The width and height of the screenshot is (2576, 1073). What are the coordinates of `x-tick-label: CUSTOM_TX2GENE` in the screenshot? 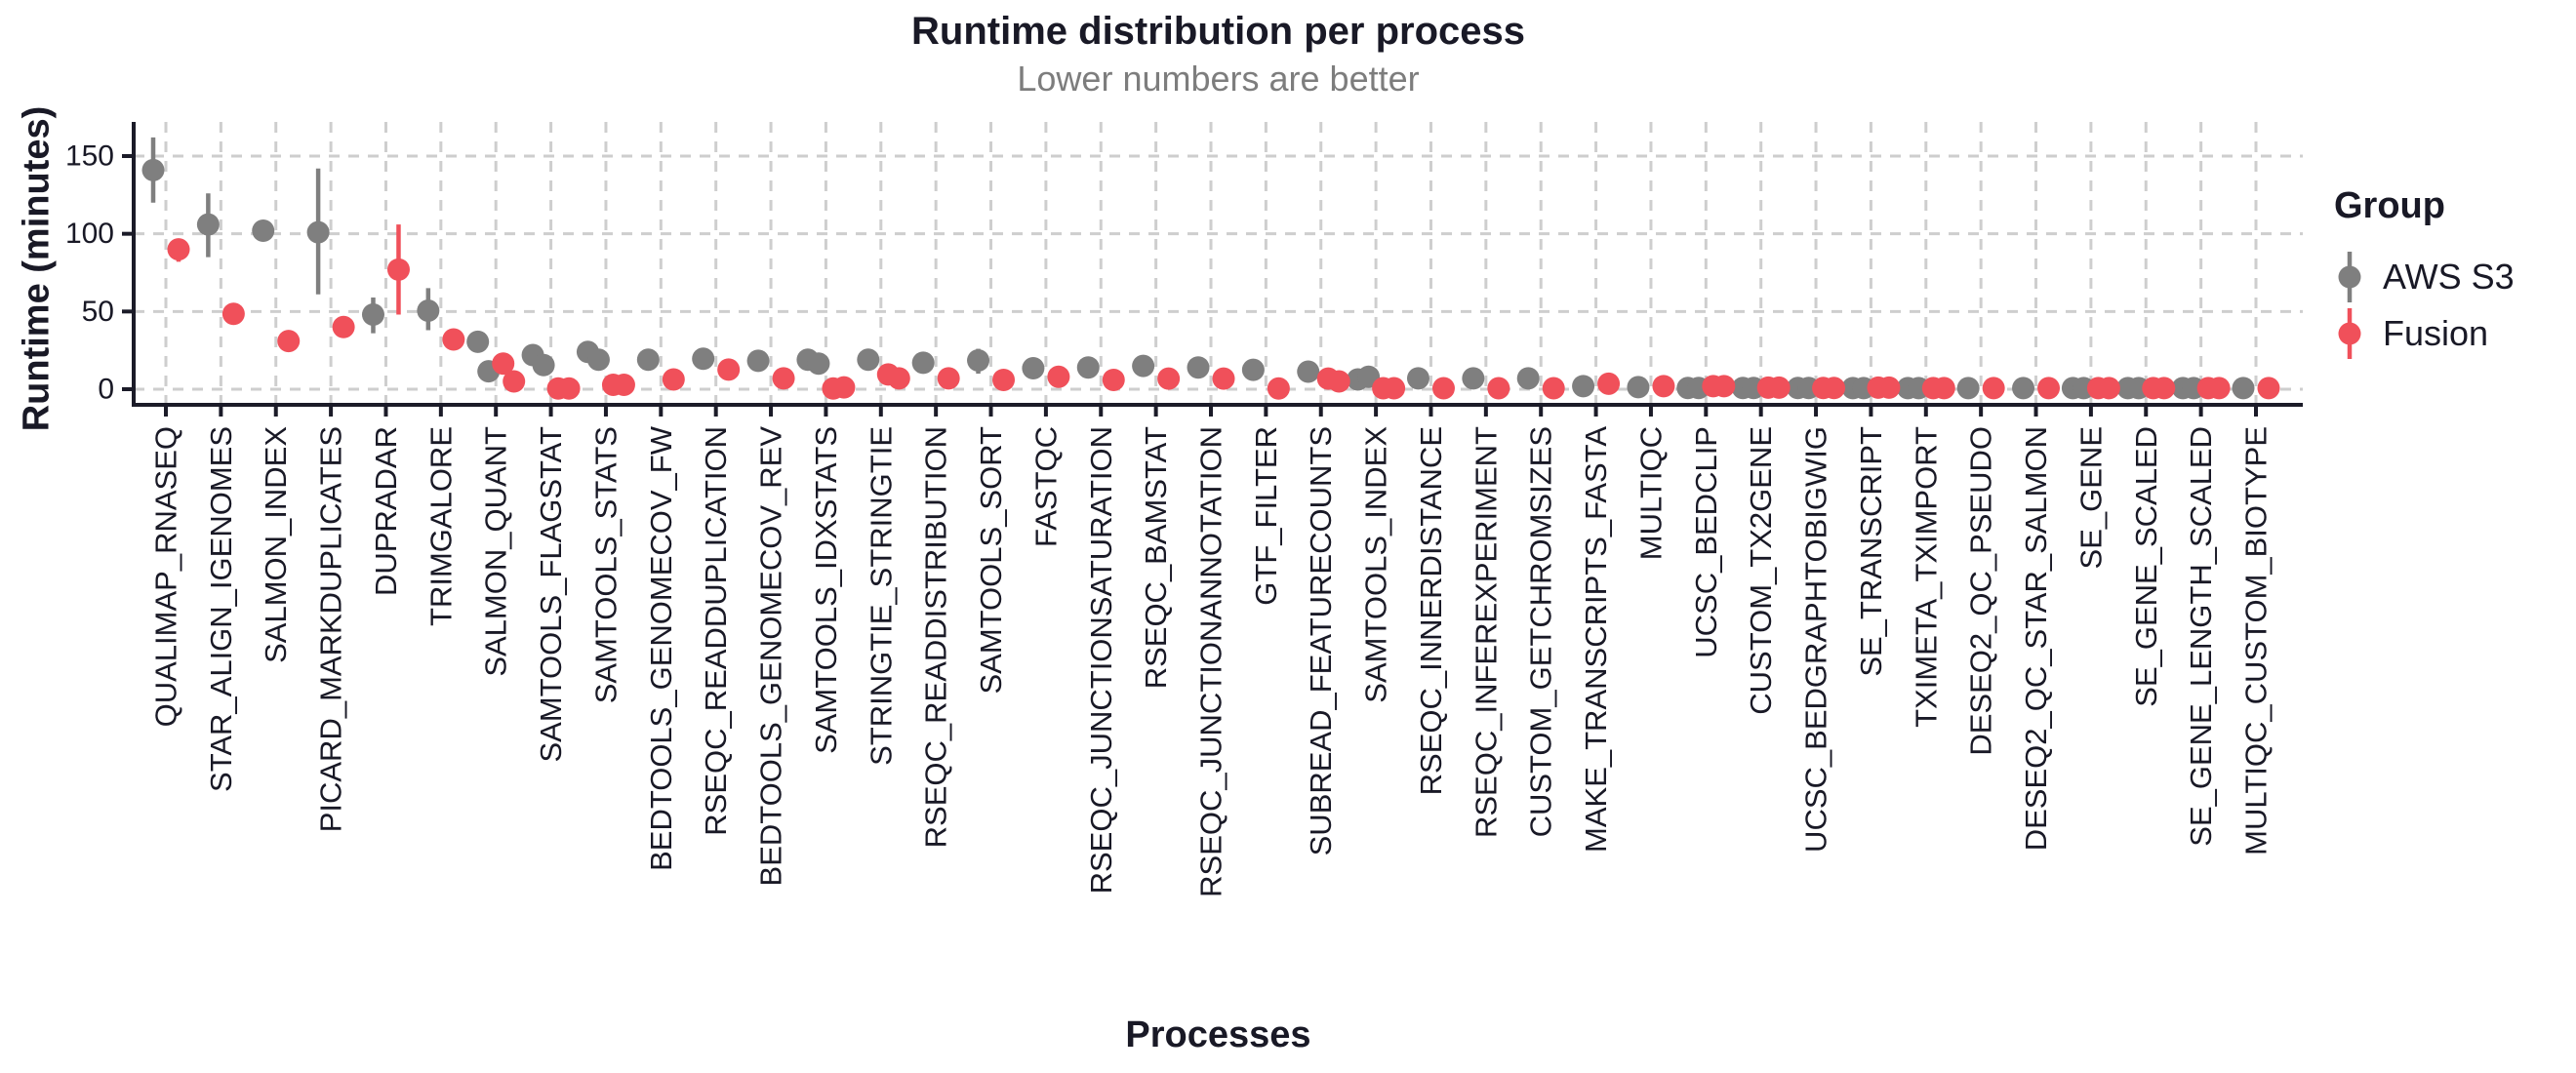 It's located at (1761, 570).